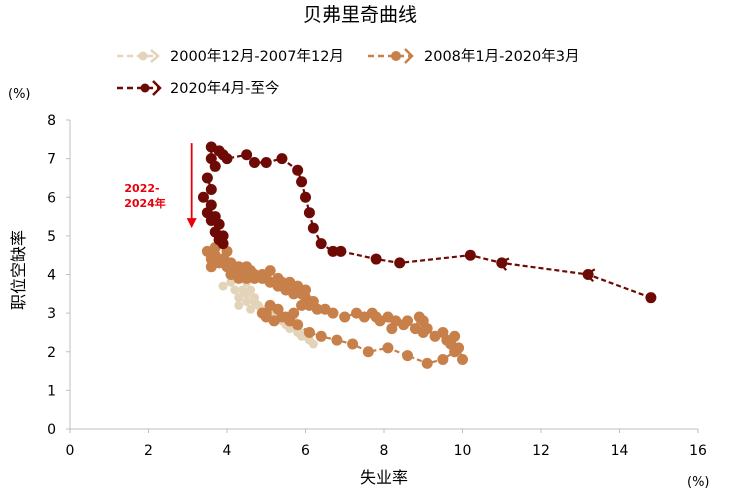 This screenshot has width=740, height=498. I want to click on legend-chevron-2000-2007, so click(155, 56).